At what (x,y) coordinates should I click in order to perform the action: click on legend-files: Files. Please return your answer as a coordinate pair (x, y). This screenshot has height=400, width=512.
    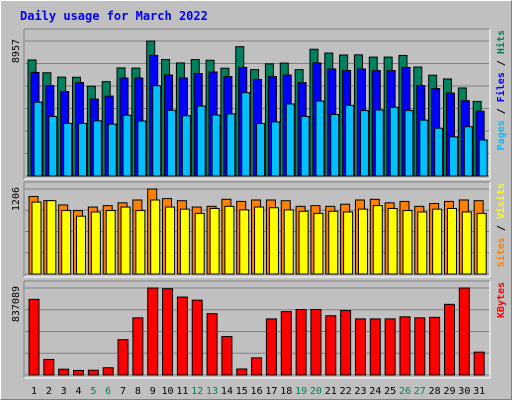
    Looking at the image, I should click on (501, 87).